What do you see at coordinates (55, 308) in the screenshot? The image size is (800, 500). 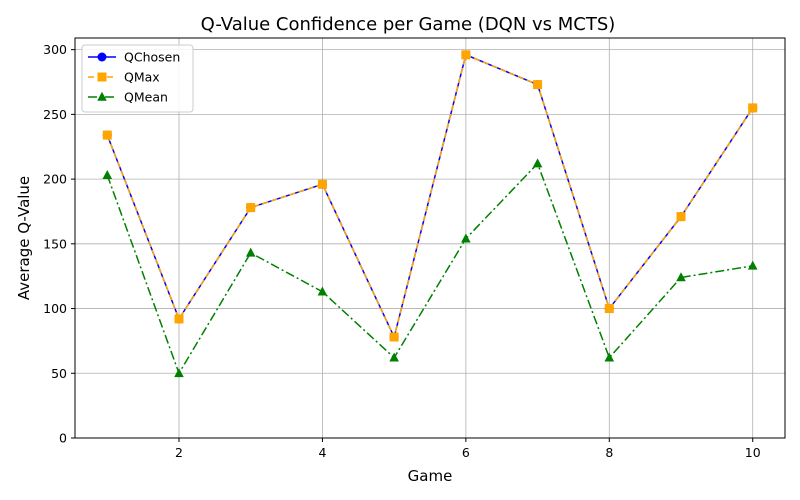 I see `y-tick-label: 100` at bounding box center [55, 308].